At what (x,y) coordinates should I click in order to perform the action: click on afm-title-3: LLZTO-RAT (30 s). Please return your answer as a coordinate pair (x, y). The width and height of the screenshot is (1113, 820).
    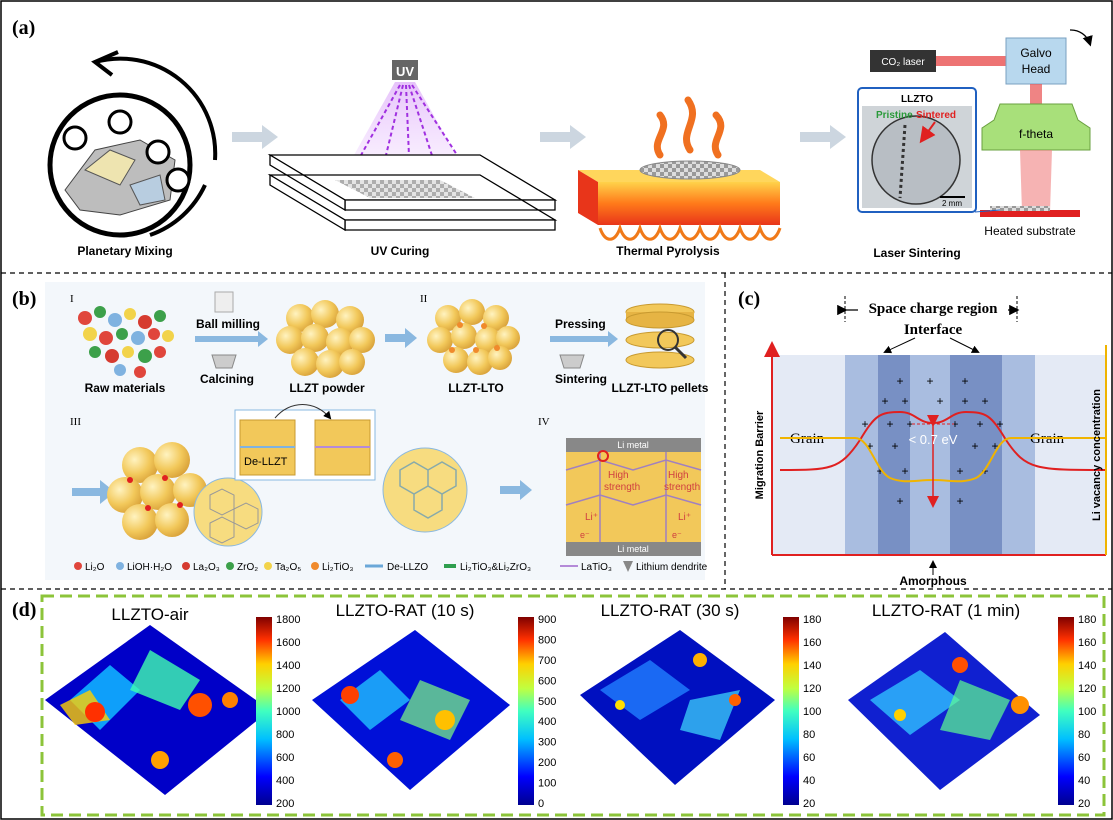
    Looking at the image, I should click on (670, 610).